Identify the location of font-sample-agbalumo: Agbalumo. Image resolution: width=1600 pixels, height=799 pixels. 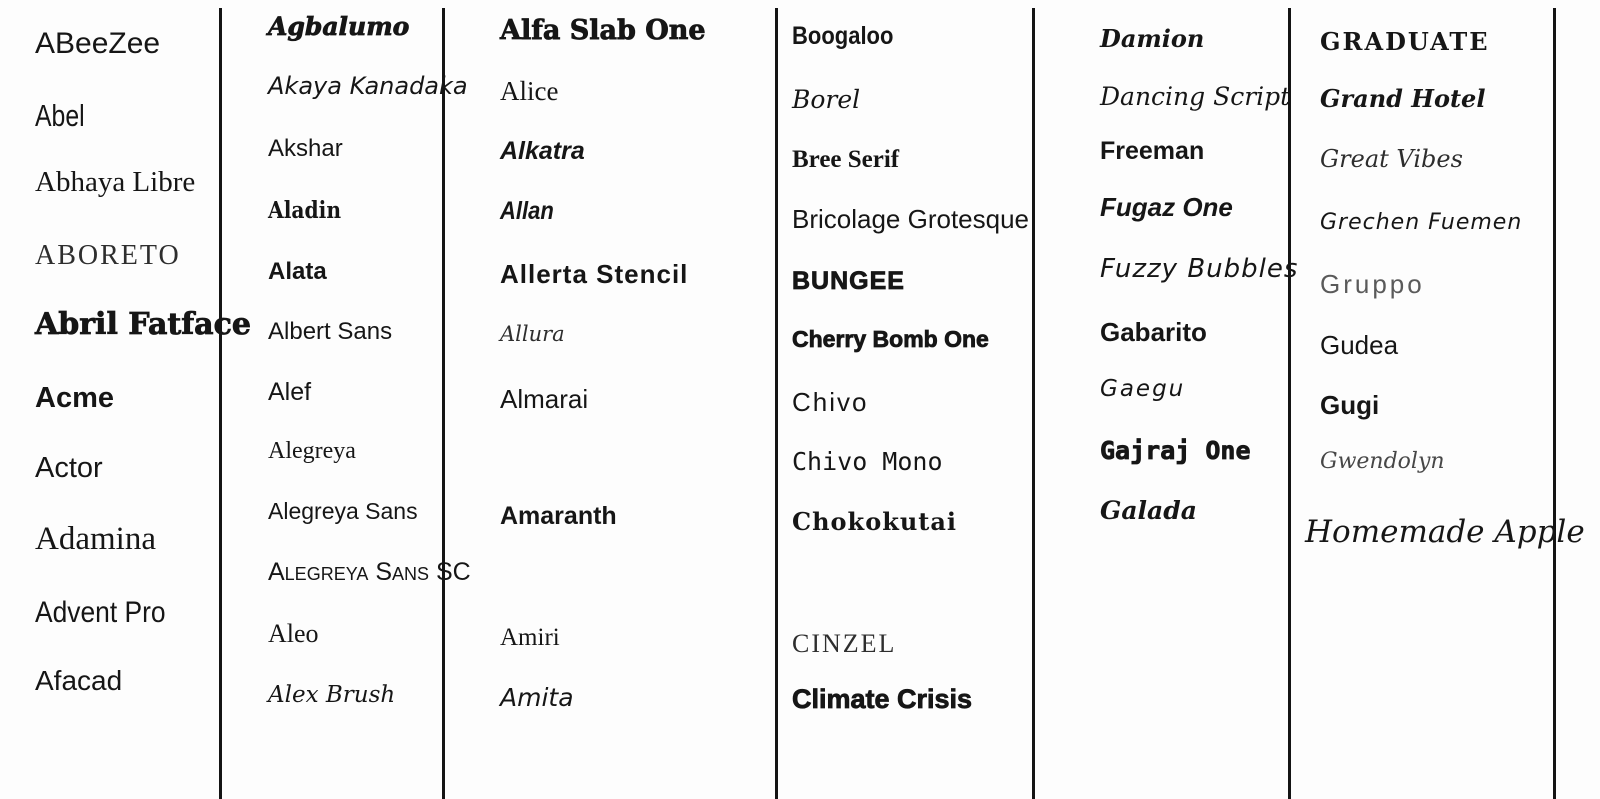
(339, 26).